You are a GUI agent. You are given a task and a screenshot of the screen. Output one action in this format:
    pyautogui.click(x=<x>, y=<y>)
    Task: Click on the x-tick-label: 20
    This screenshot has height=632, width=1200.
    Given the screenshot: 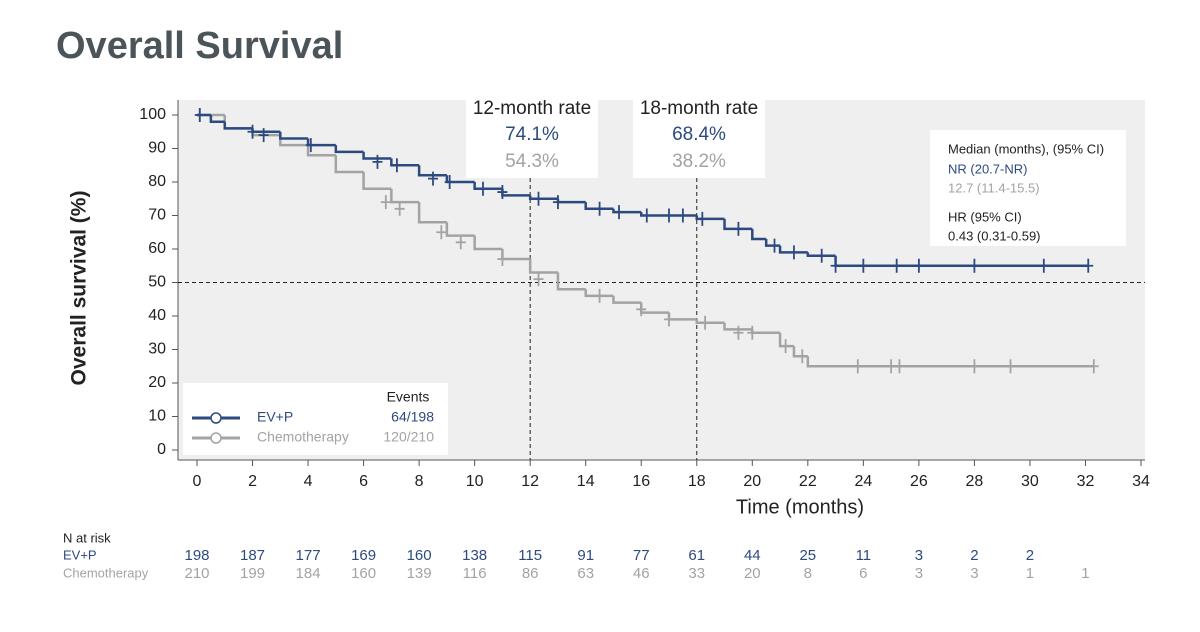 What is the action you would take?
    pyautogui.click(x=752, y=481)
    